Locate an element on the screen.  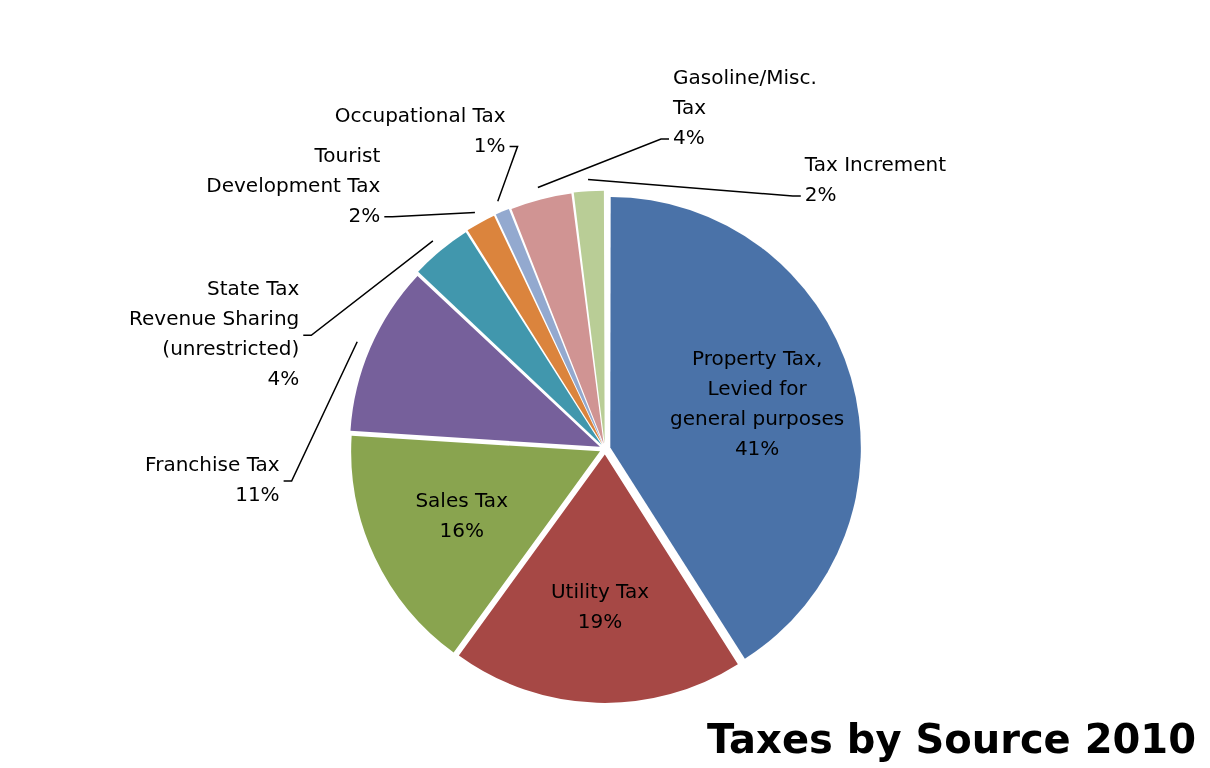
slice-label: Utility Tax is located at coordinates (600, 590).